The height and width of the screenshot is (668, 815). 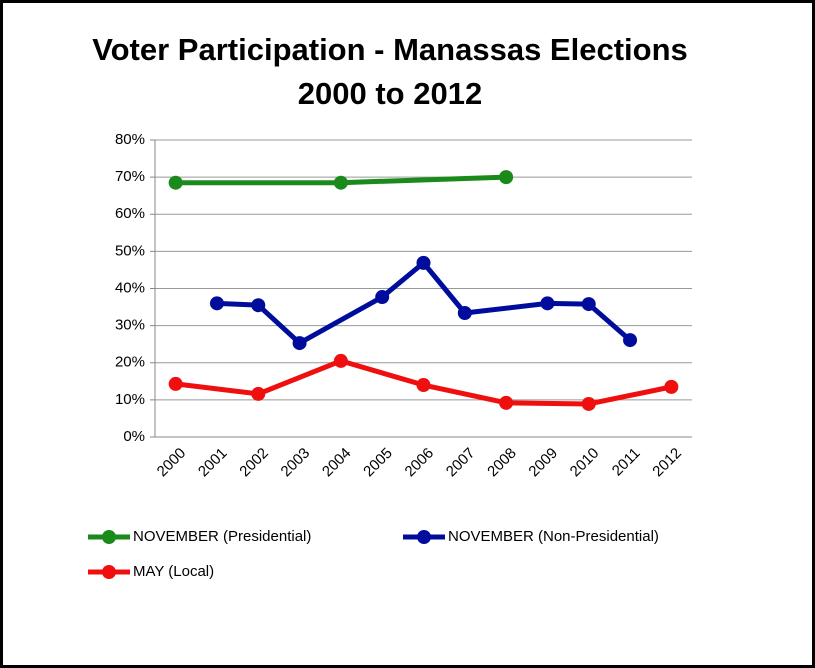 I want to click on x-tick-label: 2008, so click(x=502, y=463).